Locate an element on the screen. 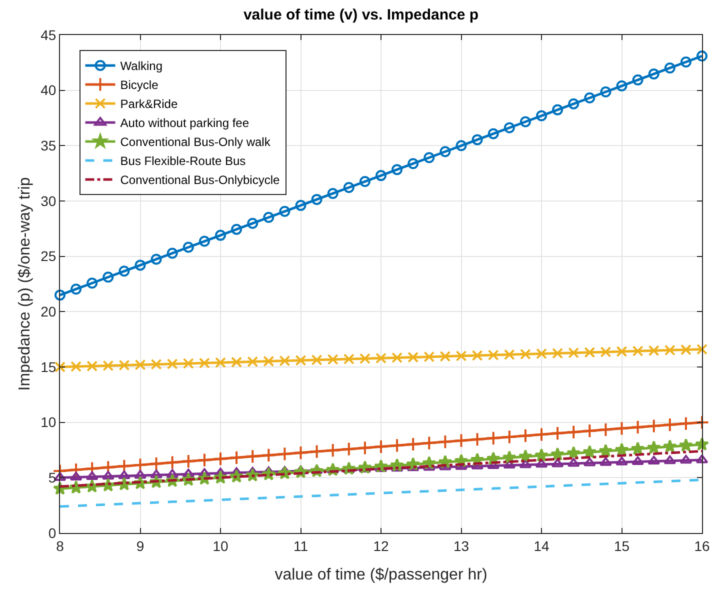 The height and width of the screenshot is (592, 722). legend-label: Walking is located at coordinates (141, 66).